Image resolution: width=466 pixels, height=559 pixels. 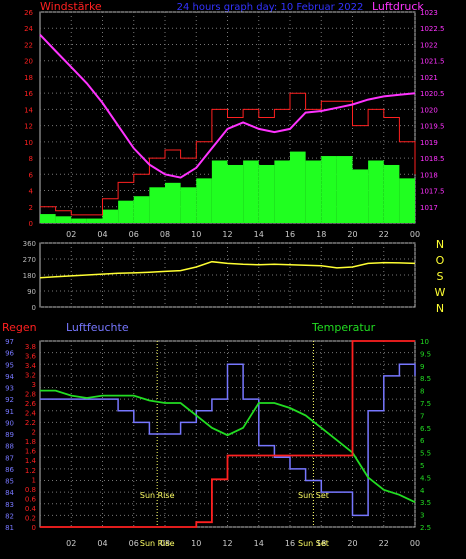 I want to click on x-tick-label: 02, so click(x=71, y=543).